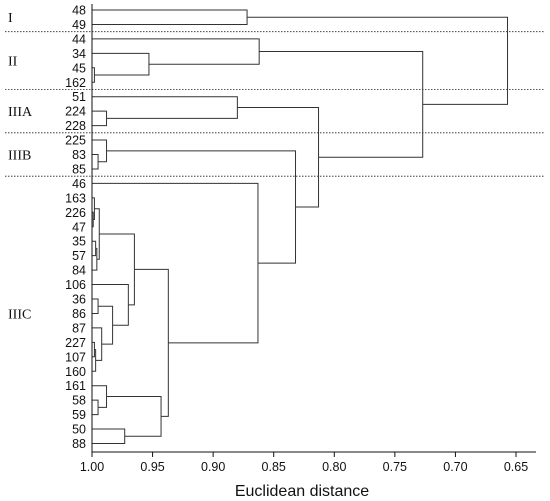 The height and width of the screenshot is (501, 550). I want to click on dendrogram-link-d16, so click(134, 416).